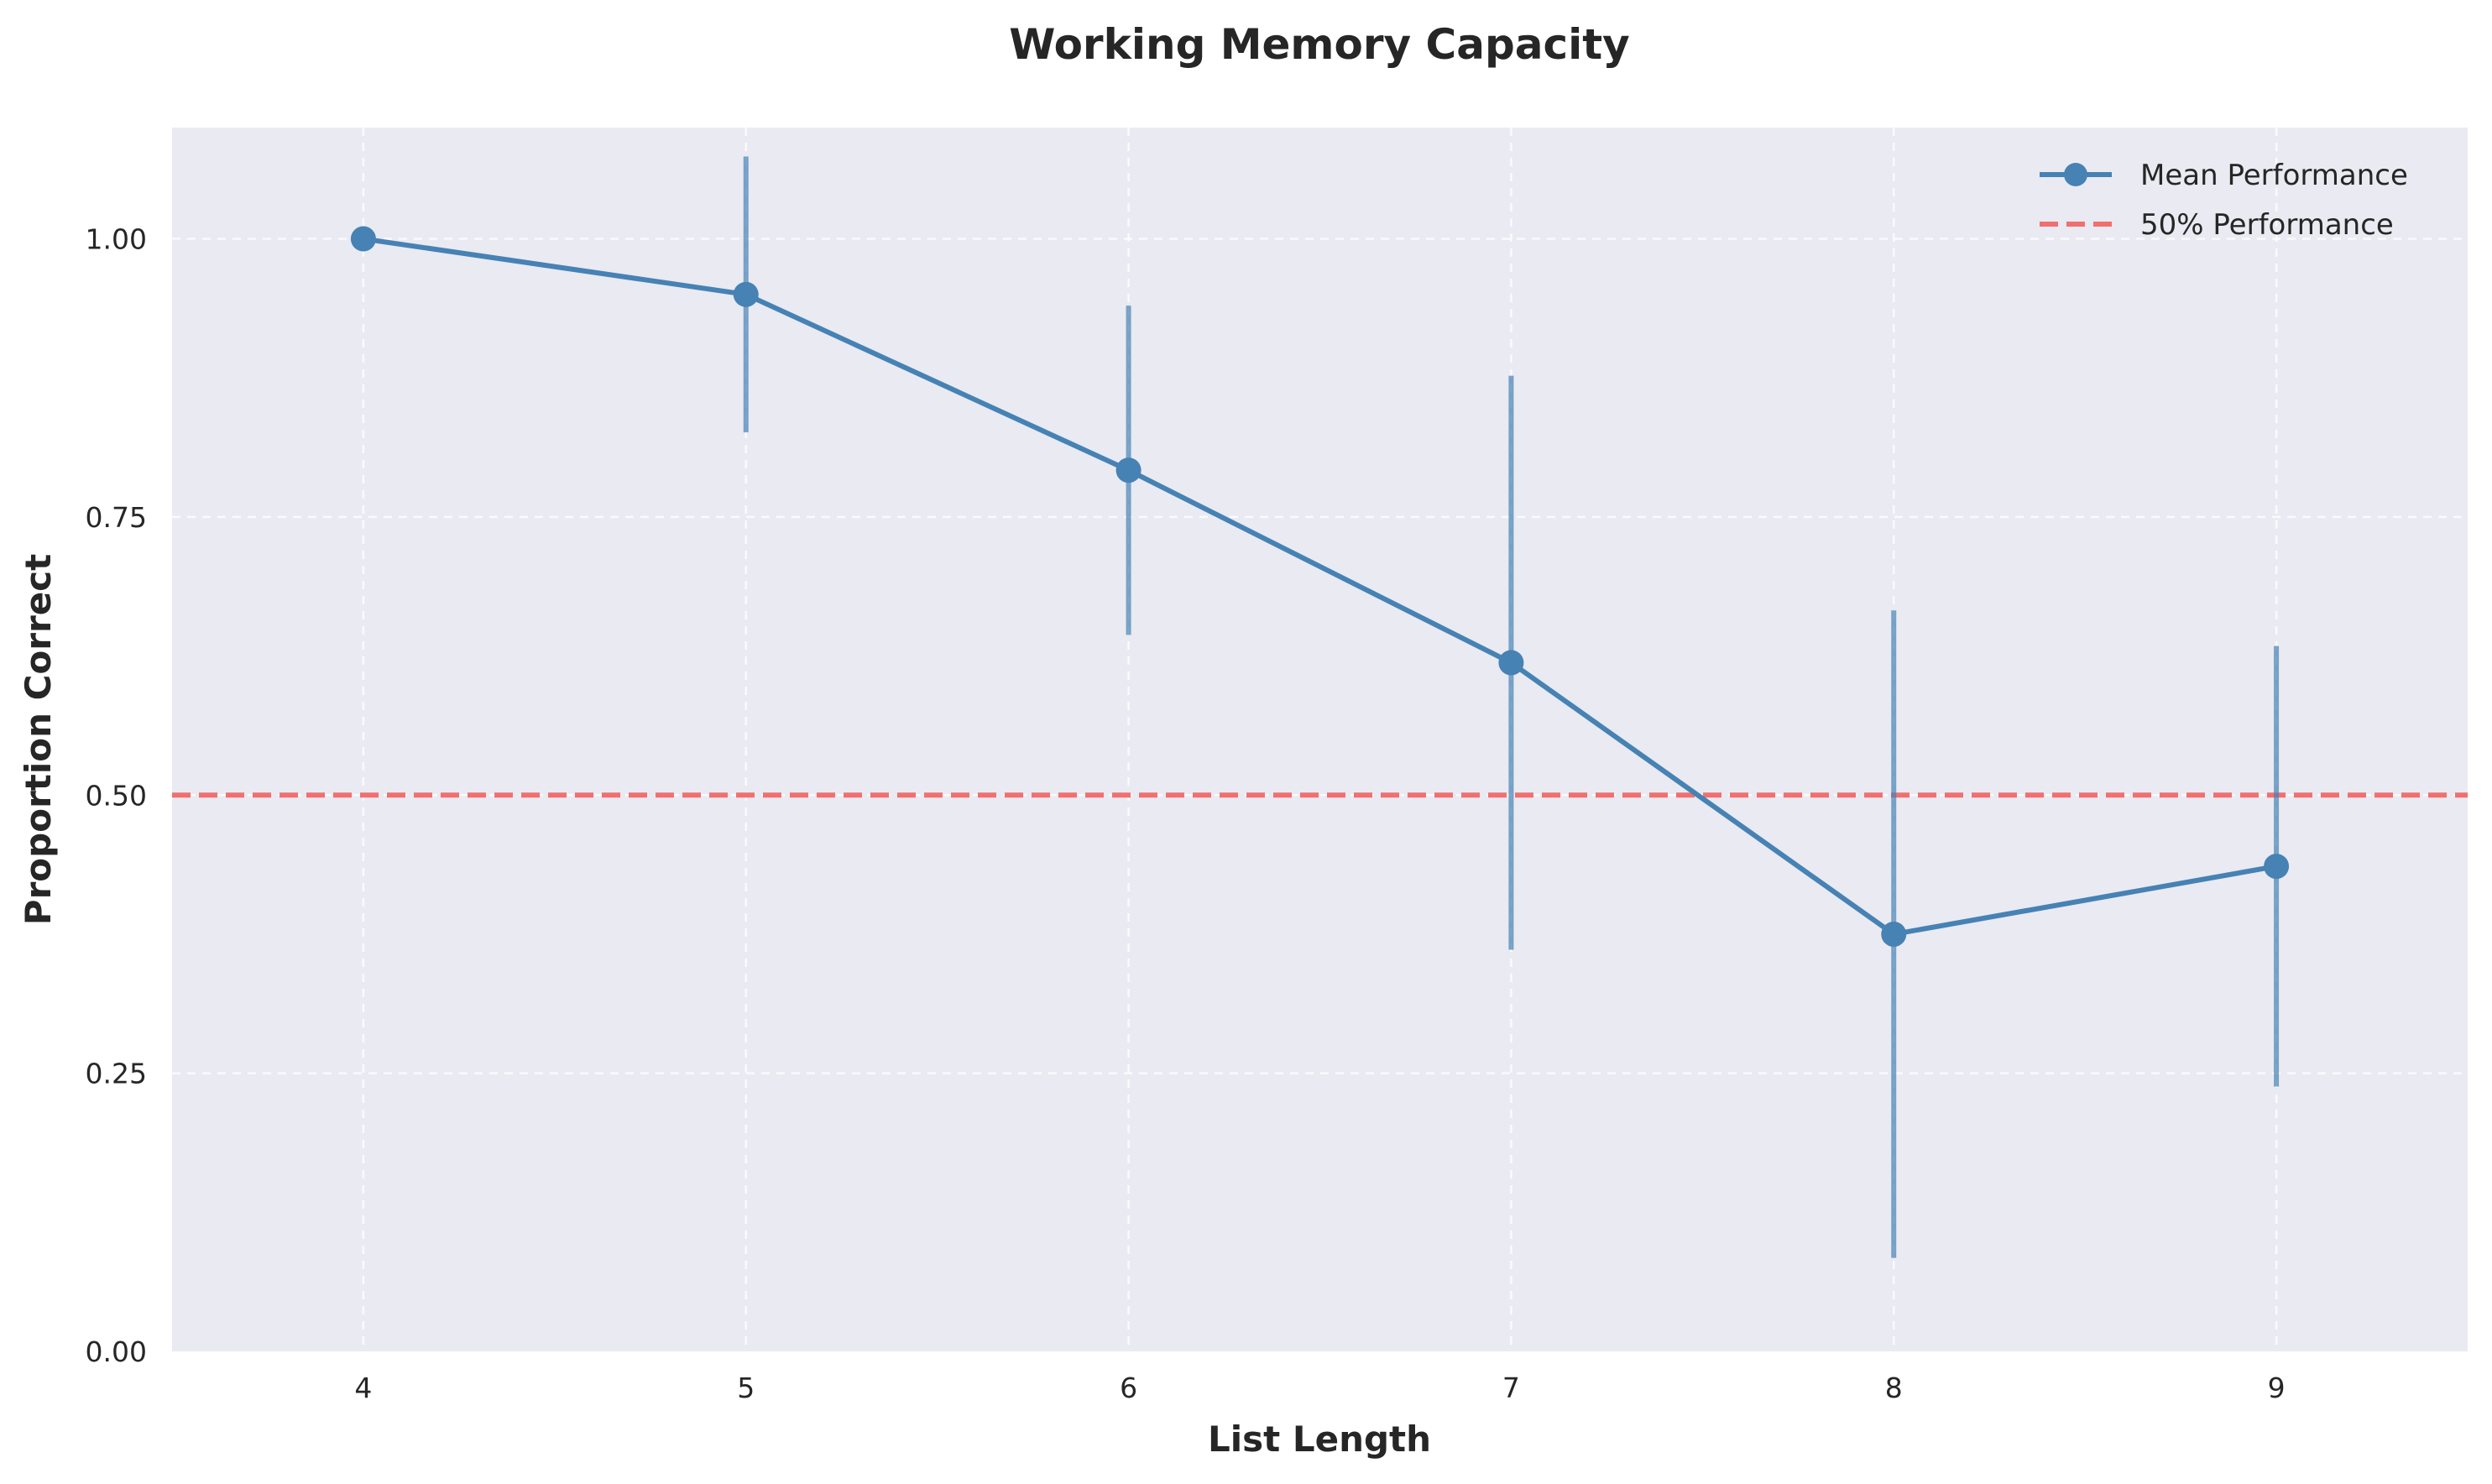 This screenshot has height=1484, width=2492. I want to click on x-axis-label: List Length, so click(1319, 1439).